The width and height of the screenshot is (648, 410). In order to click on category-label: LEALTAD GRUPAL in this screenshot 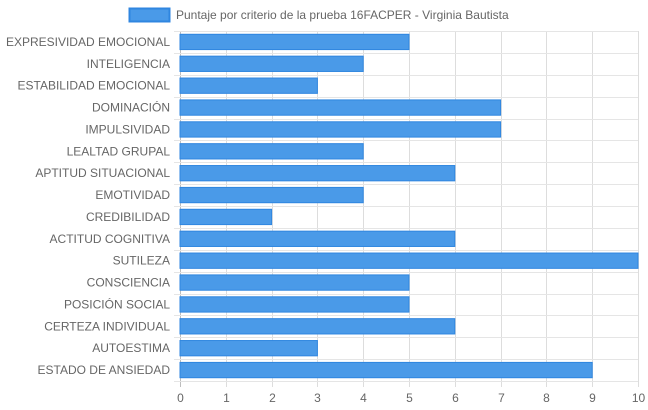, I will do `click(119, 151)`.